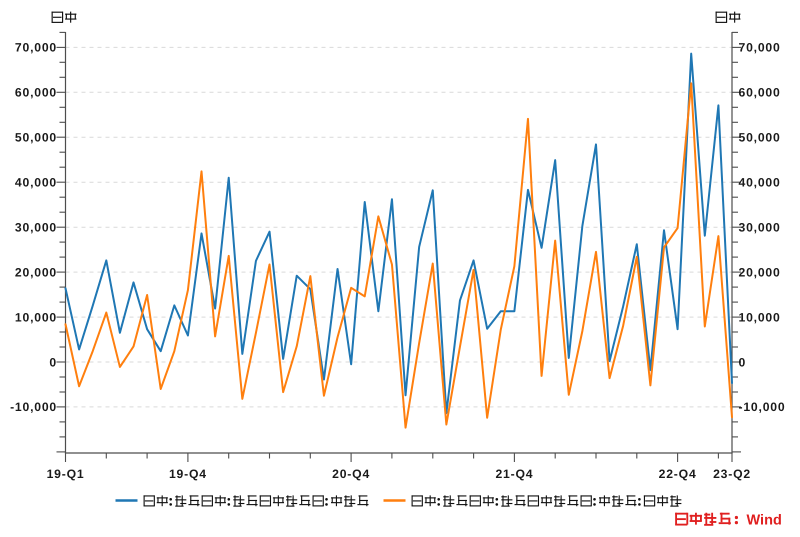 This screenshot has height=537, width=800. Describe the element at coordinates (514, 474) in the screenshot. I see `svg-text: 21-Q4` at that location.